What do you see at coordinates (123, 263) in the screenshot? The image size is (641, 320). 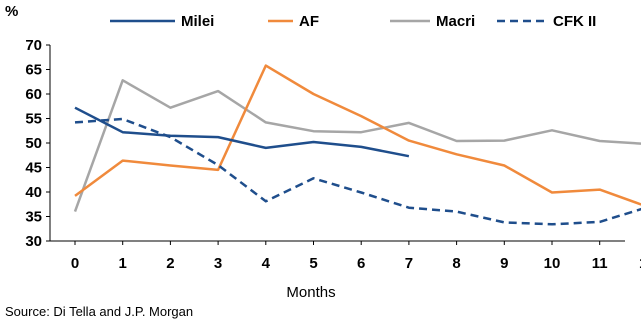 I see `x-tick-label: 1` at bounding box center [123, 263].